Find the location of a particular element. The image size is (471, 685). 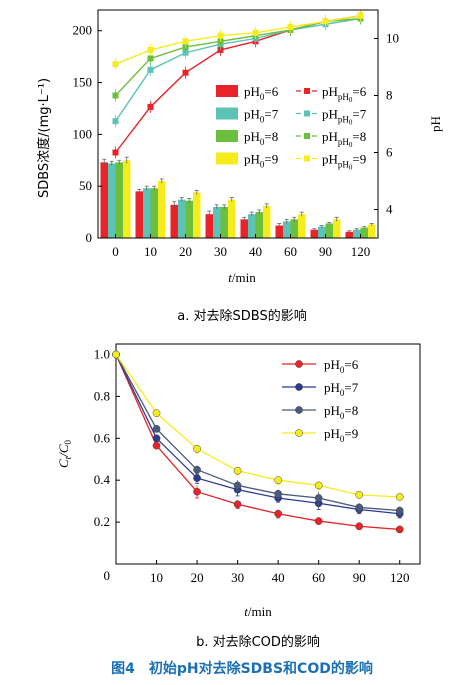

b-x-tick-label: 10 is located at coordinates (156, 577).